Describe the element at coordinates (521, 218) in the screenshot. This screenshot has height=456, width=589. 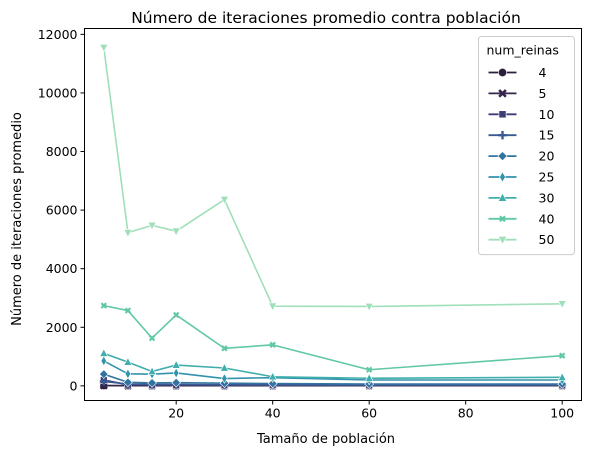
I see `legend-item-40: 40` at that location.